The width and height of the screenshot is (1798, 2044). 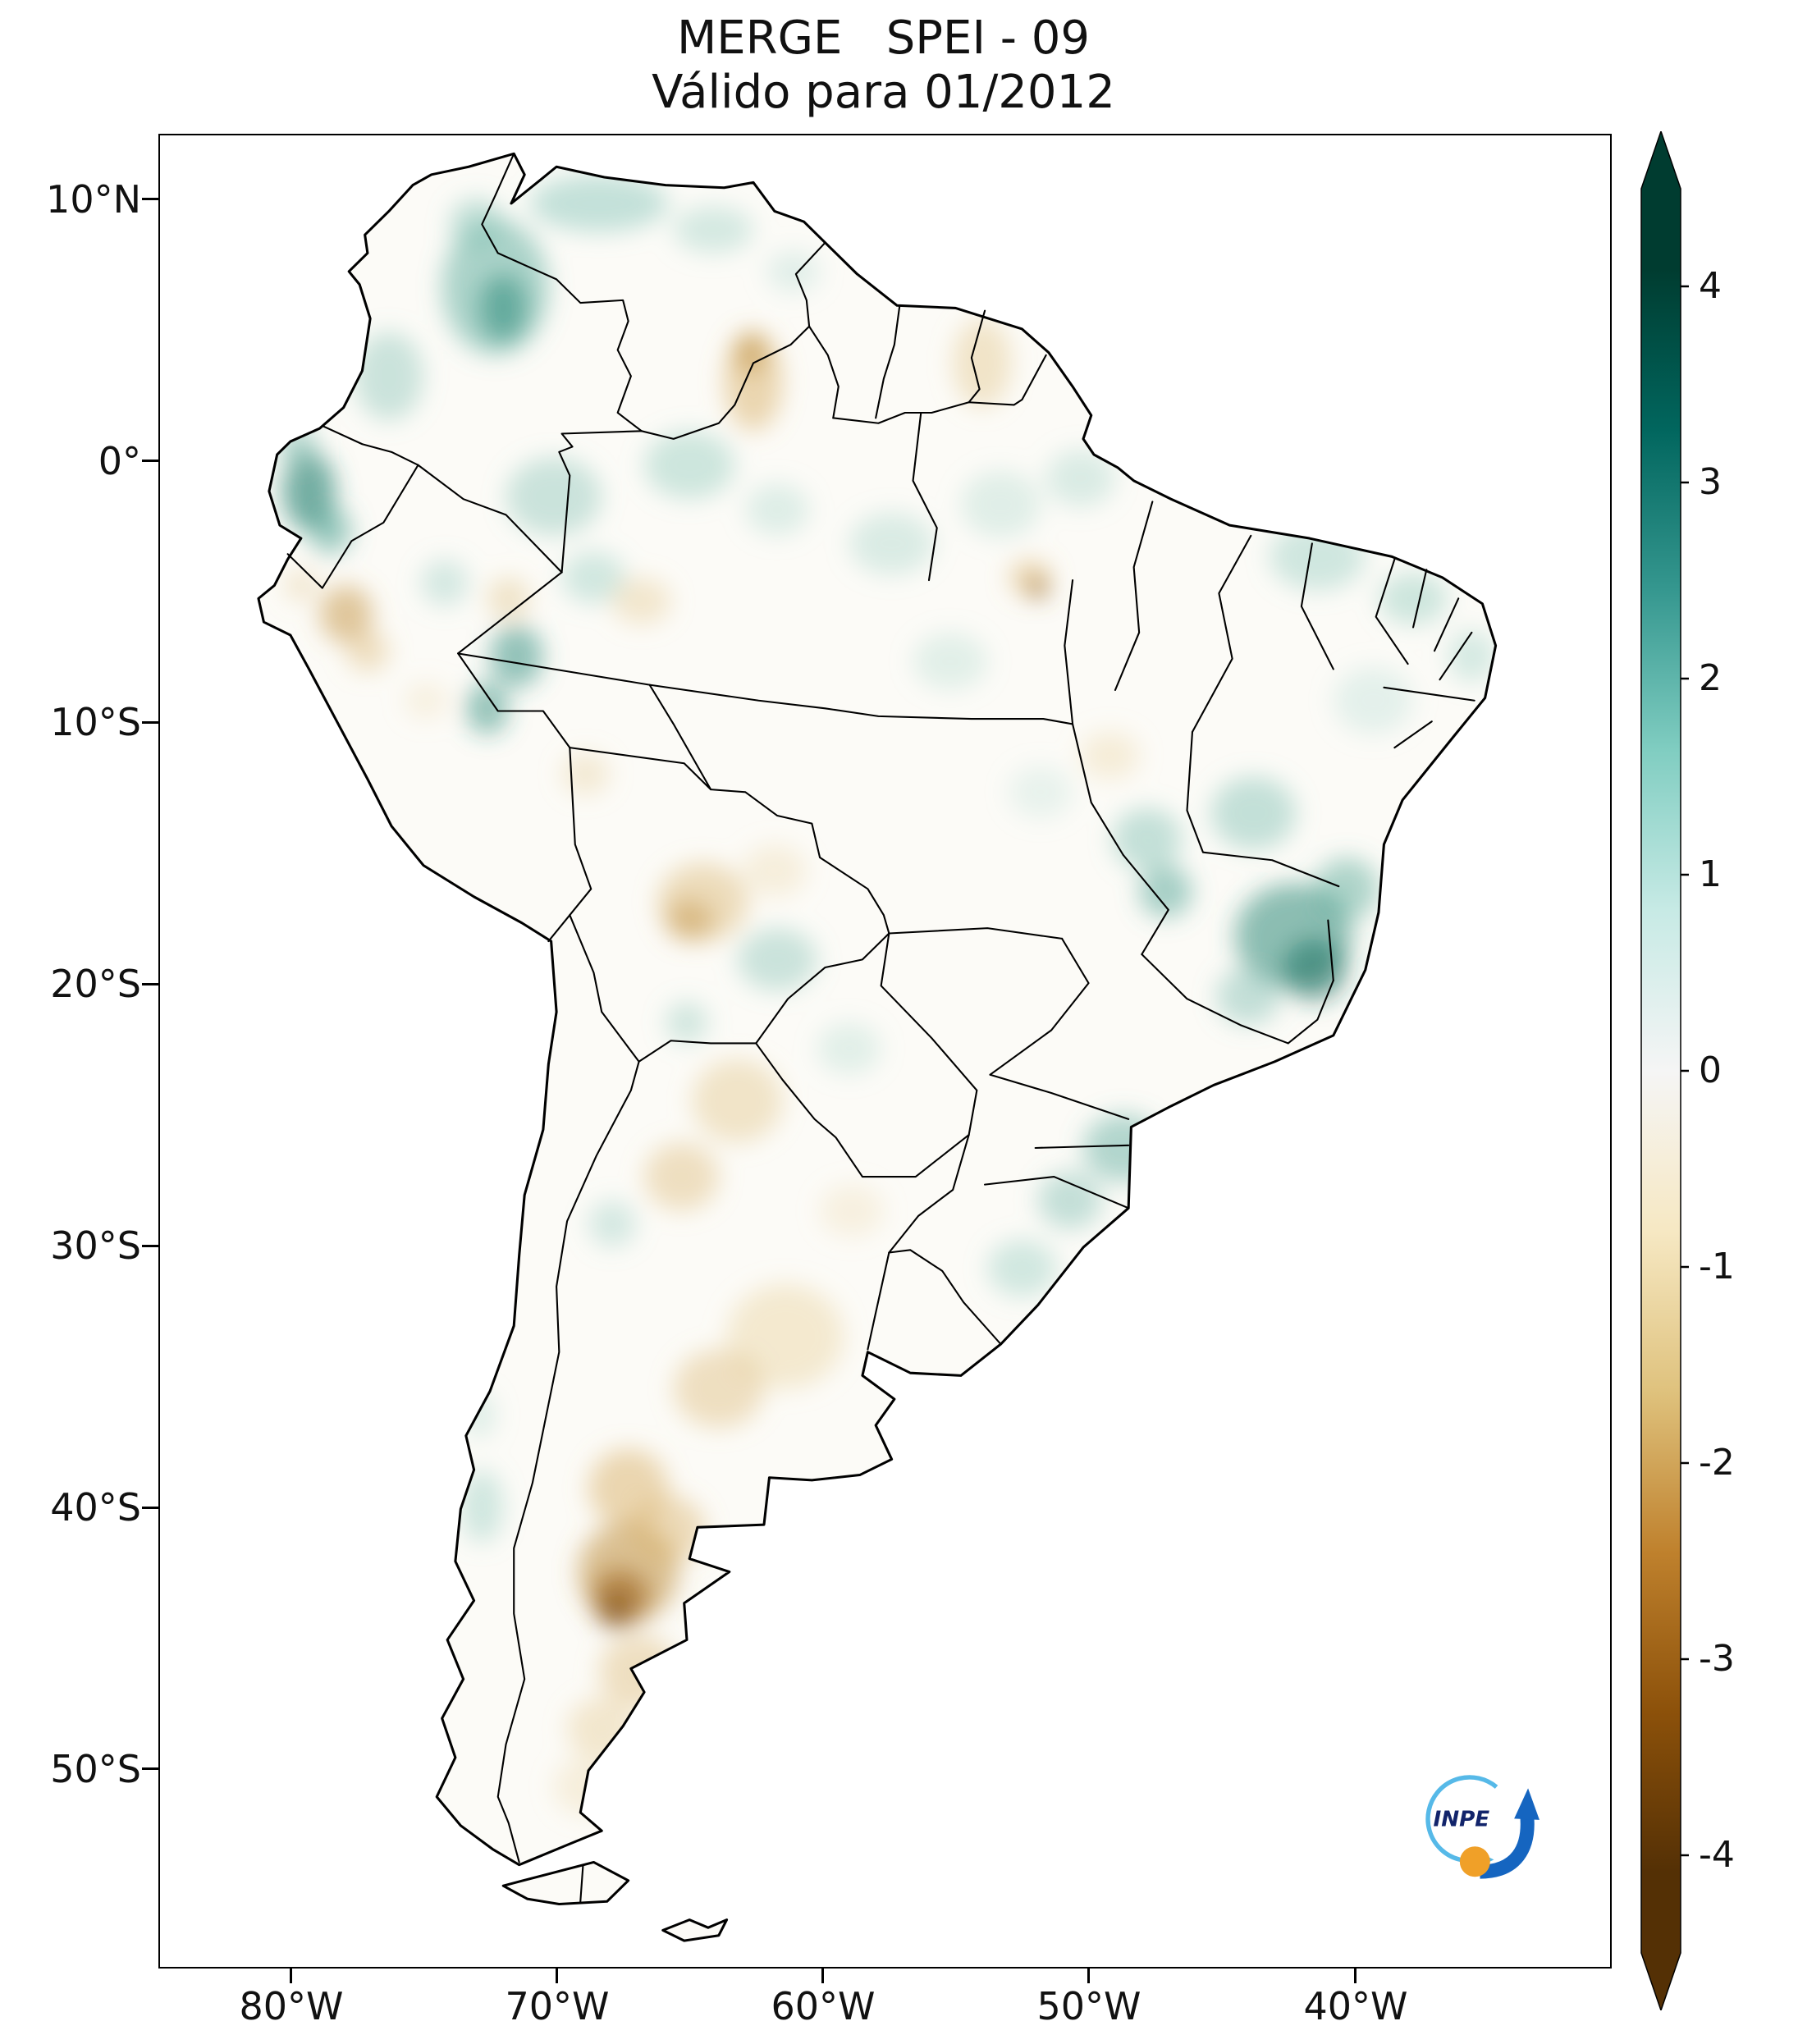 I want to click on colorbar-tick-label: 1, so click(x=1710, y=874).